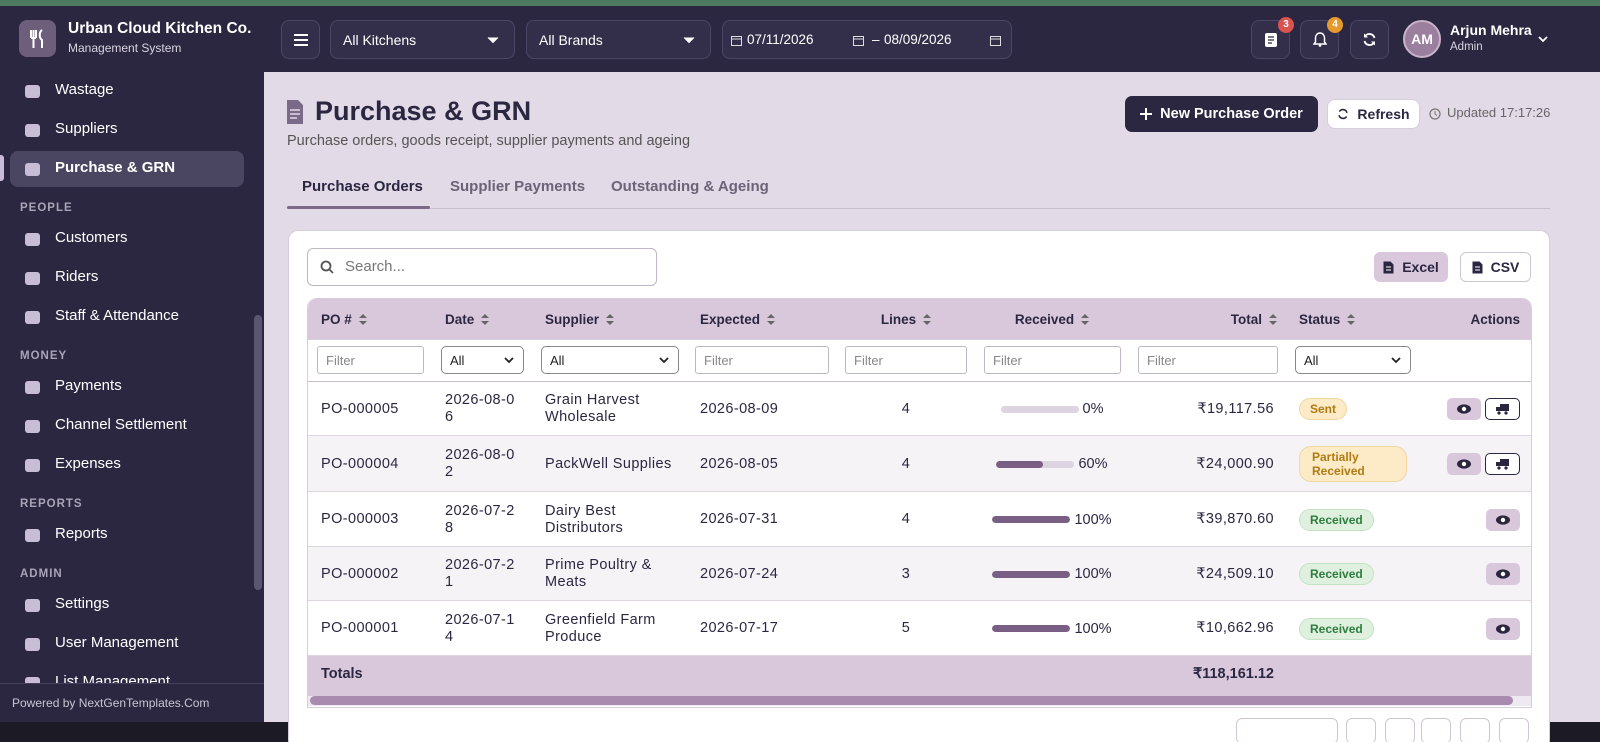 The image size is (1600, 742). I want to click on order-total: ₹24,000.90, so click(1235, 463).